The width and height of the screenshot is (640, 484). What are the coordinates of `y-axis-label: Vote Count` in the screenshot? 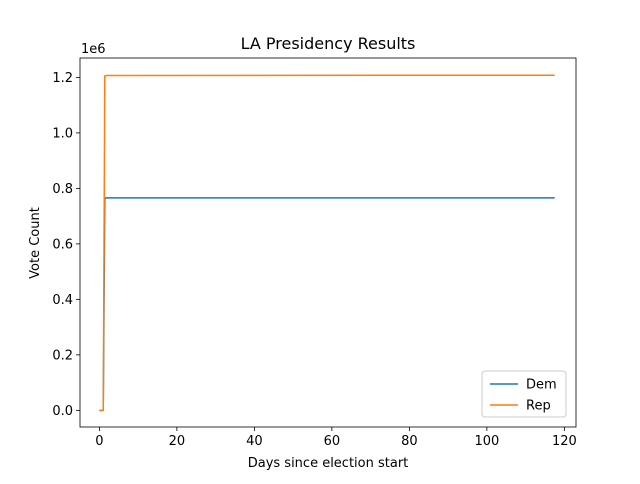 It's located at (35, 243).